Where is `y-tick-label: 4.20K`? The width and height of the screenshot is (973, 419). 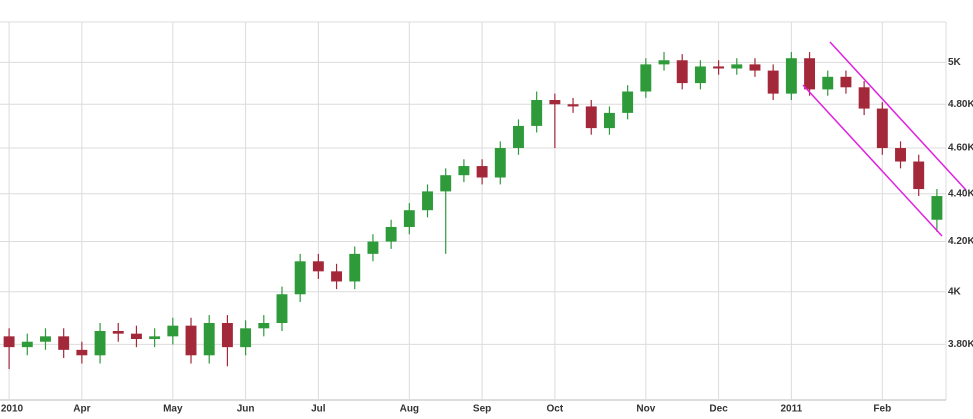 y-tick-label: 4.20K is located at coordinates (960, 241).